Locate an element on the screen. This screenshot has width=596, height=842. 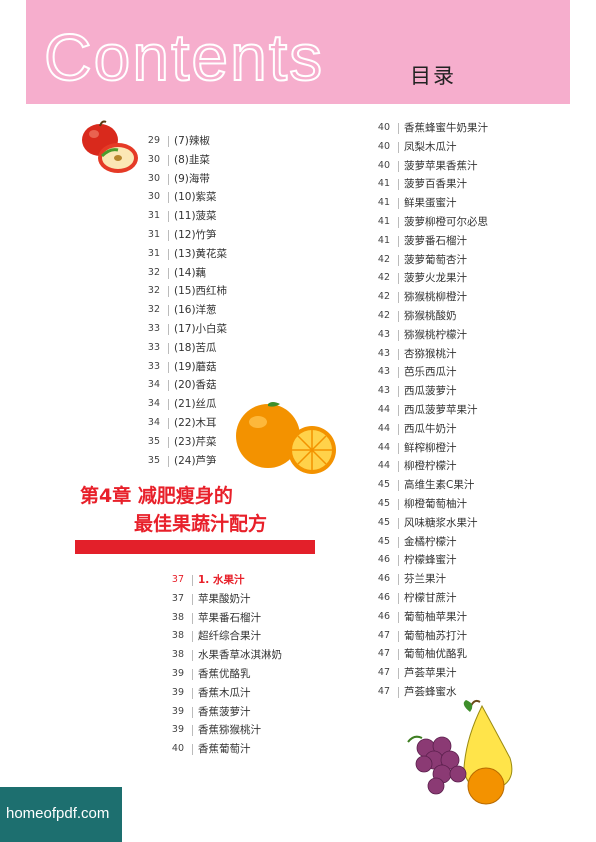
toc-entry-title: 芦荟苹果汁 is located at coordinates (430, 673).